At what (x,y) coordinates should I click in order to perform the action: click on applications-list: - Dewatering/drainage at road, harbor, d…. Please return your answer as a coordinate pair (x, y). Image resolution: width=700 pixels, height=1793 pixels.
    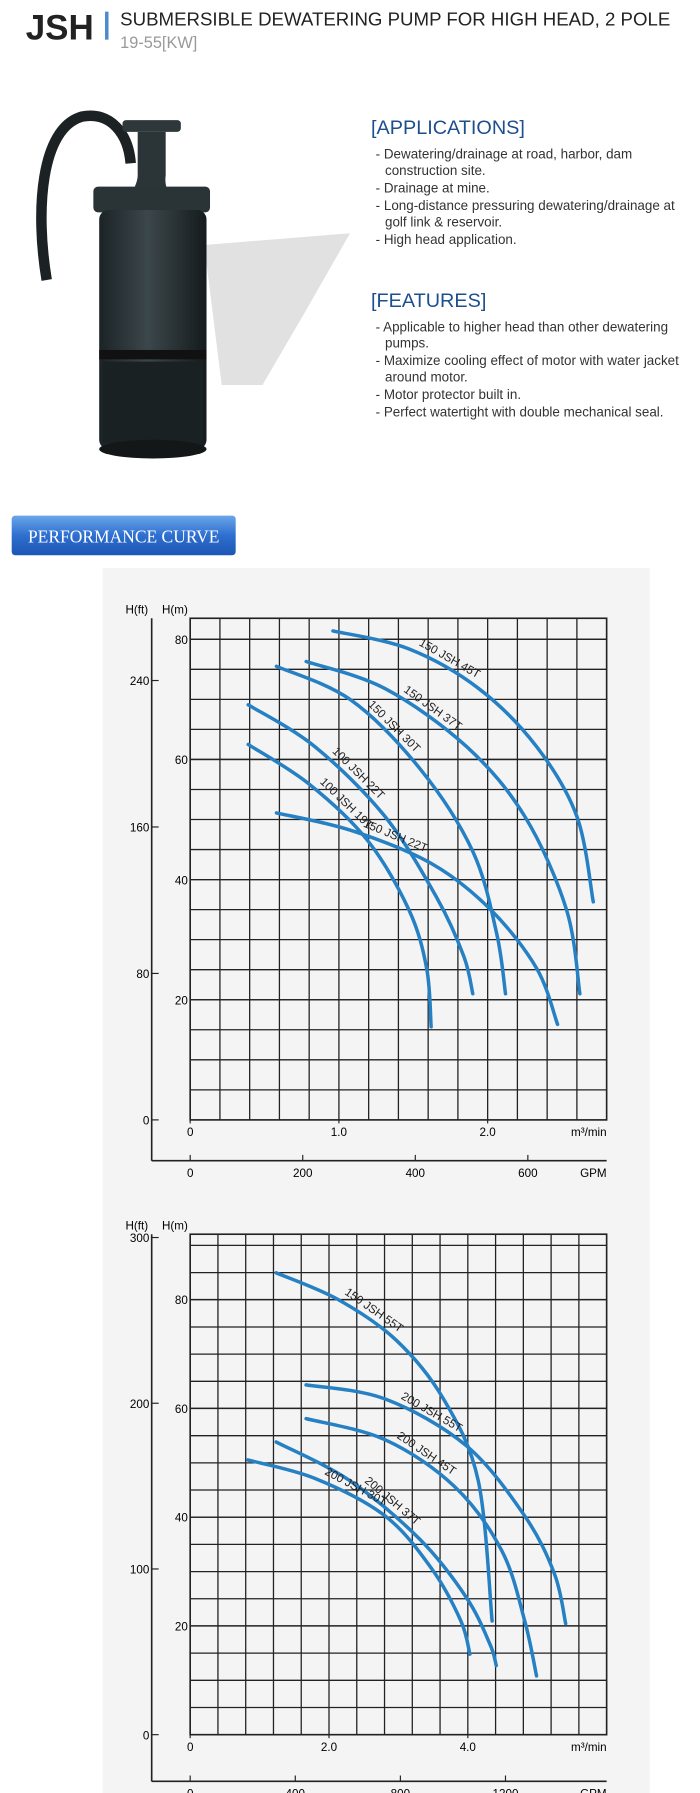
    Looking at the image, I should click on (535, 197).